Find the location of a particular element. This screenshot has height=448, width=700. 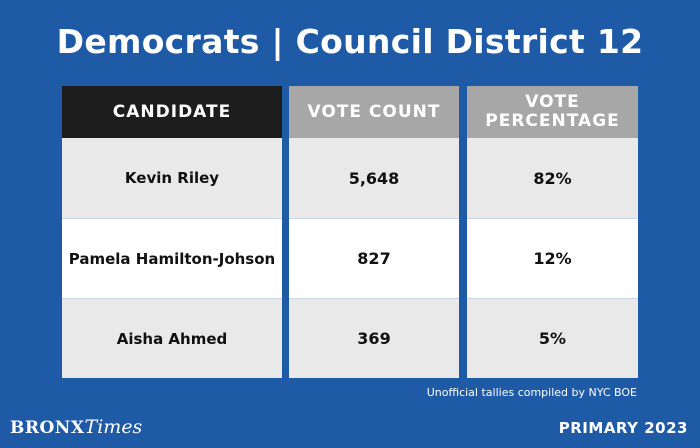

bronx-times-logo: BRONXTimes is located at coordinates (76, 427).